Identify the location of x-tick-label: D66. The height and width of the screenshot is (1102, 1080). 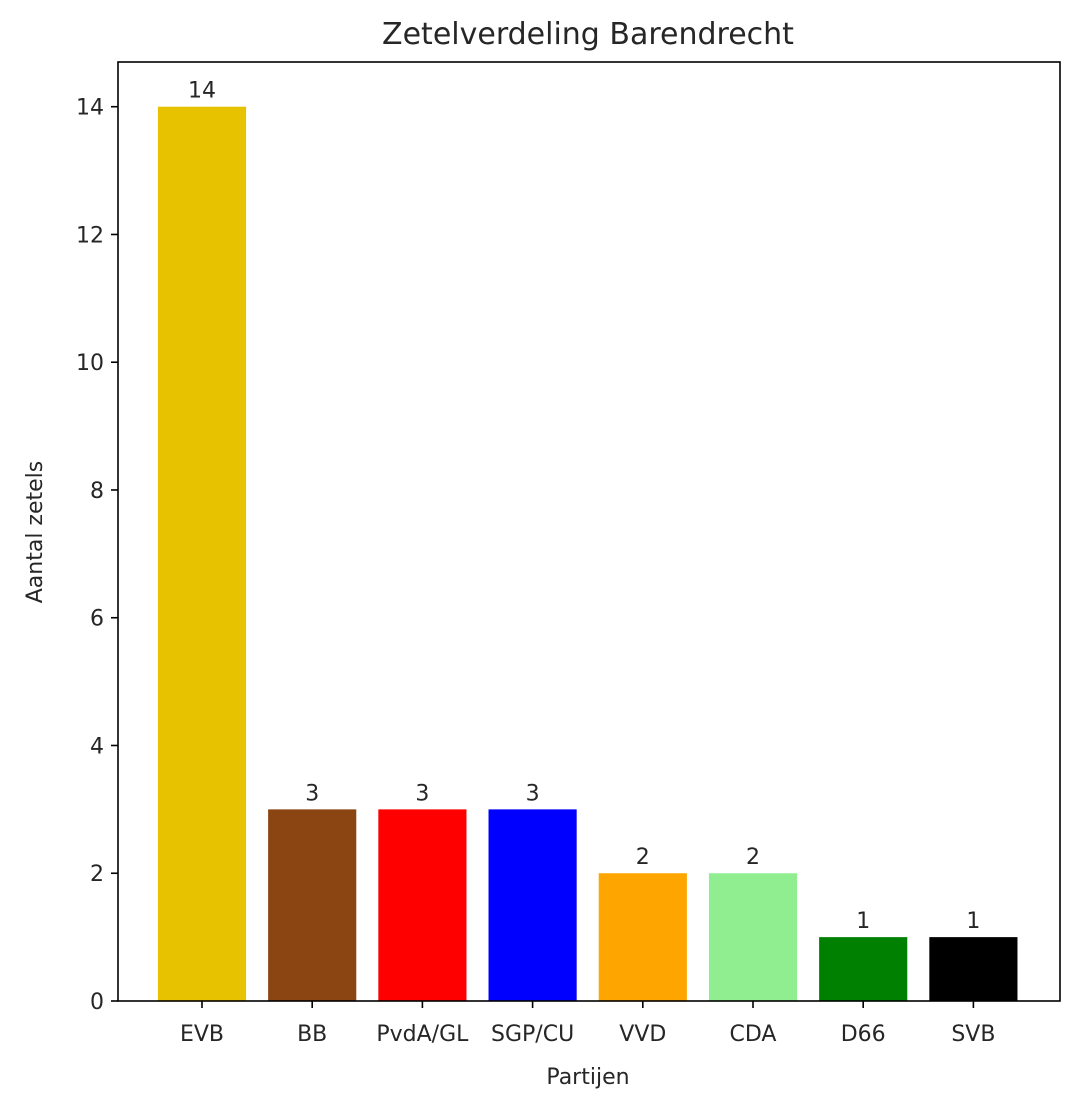
(863, 1034).